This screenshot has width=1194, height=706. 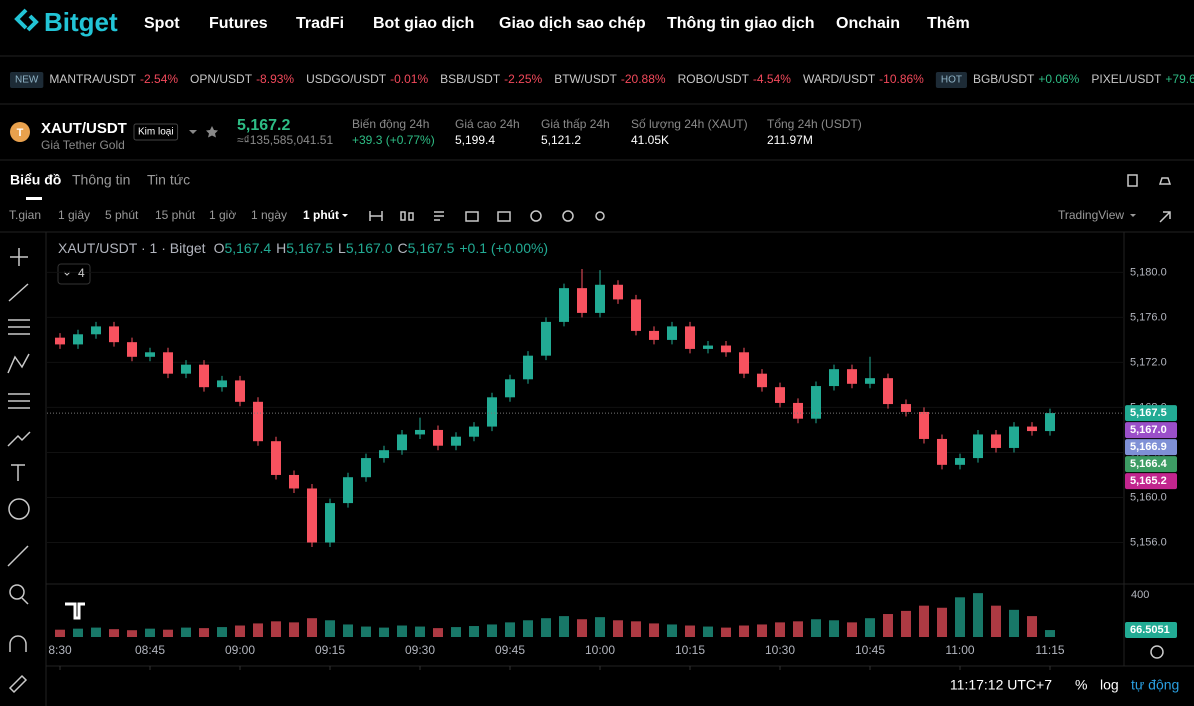 I want to click on ticker-change: -4.54%, so click(x=772, y=79).